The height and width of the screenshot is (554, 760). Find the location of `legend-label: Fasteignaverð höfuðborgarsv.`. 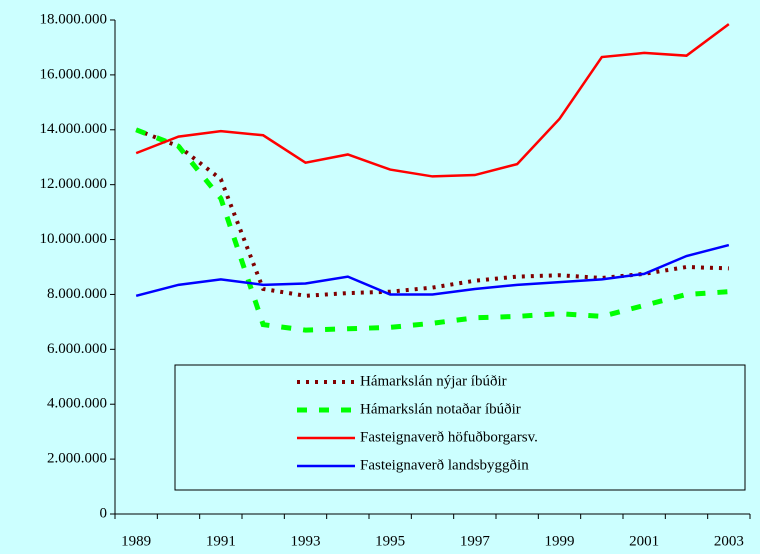

legend-label: Fasteignaverð höfuðborgarsv. is located at coordinates (449, 437).